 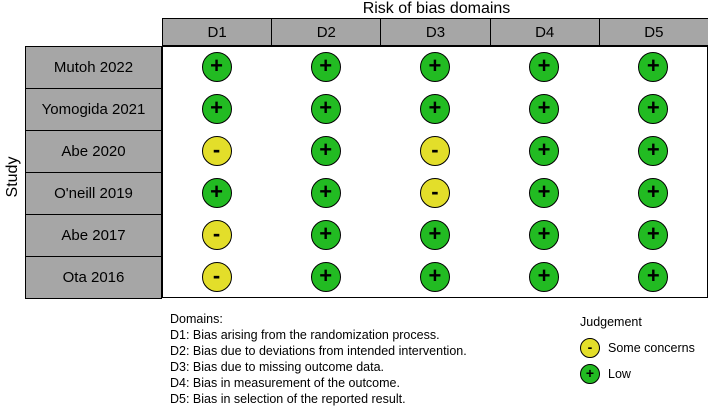 I want to click on legend-title: Judgement, so click(x=611, y=322).